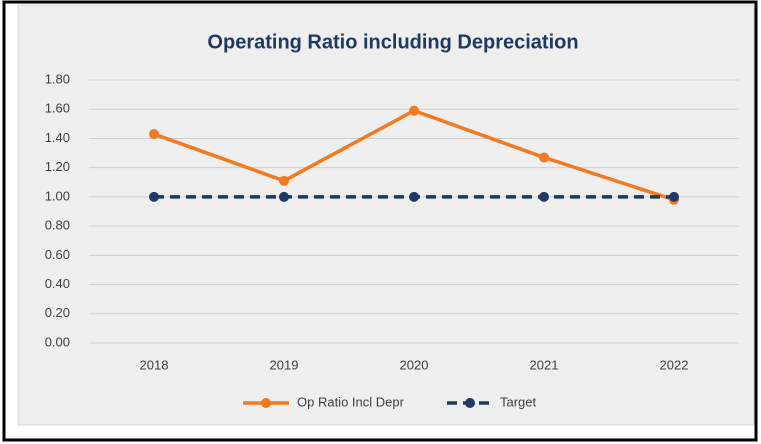  What do you see at coordinates (518, 401) in the screenshot?
I see `legend-label: Target` at bounding box center [518, 401].